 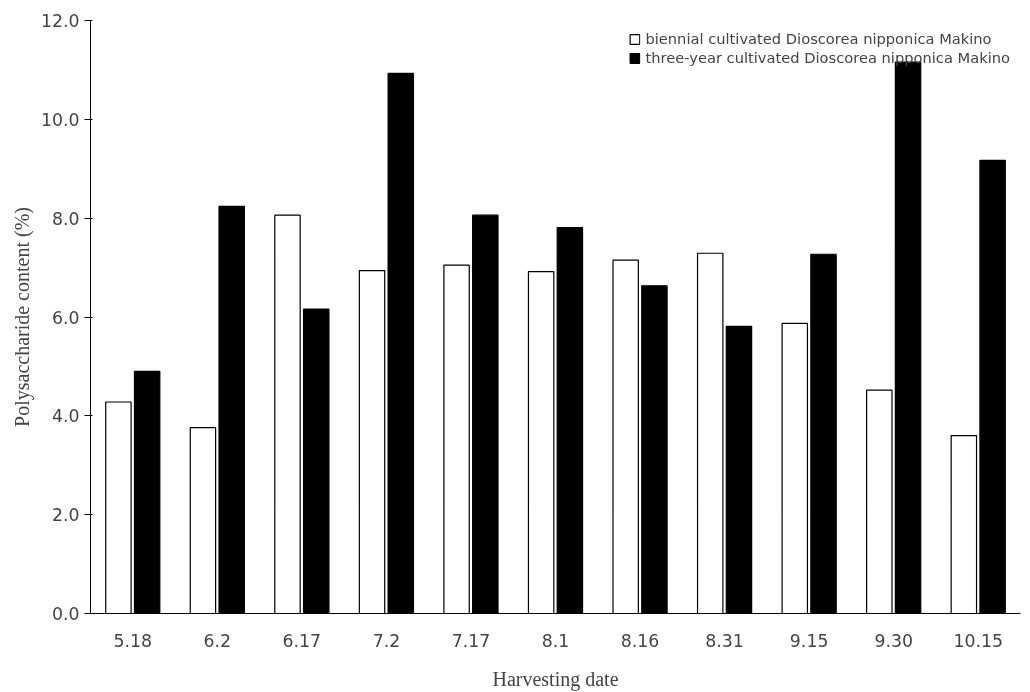 What do you see at coordinates (555, 640) in the screenshot?
I see `x-tick-label: 8.1` at bounding box center [555, 640].